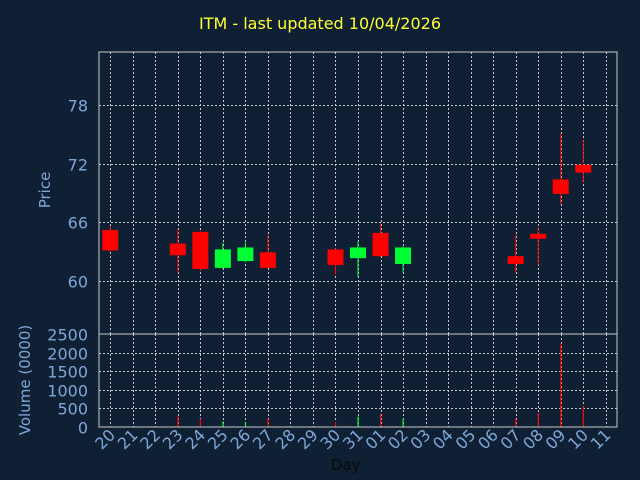 The width and height of the screenshot is (640, 480). Describe the element at coordinates (25, 380) in the screenshot. I see `volume-axis-label: Volume (0000)` at that location.